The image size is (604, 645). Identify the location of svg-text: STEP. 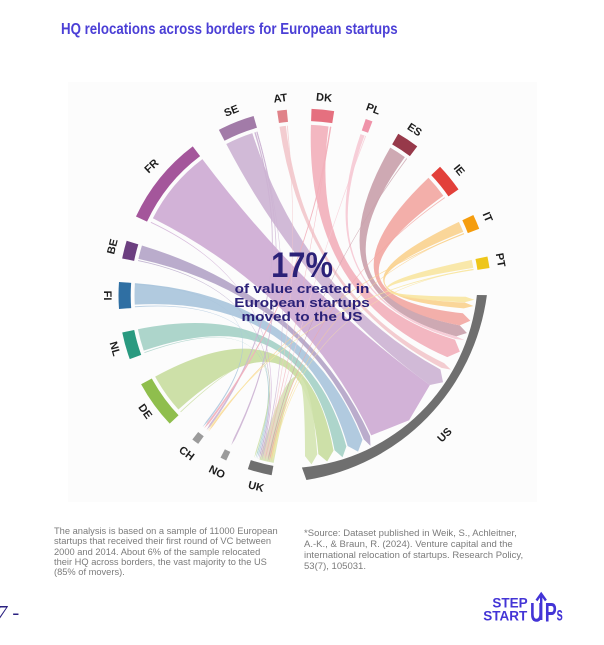
(509, 603).